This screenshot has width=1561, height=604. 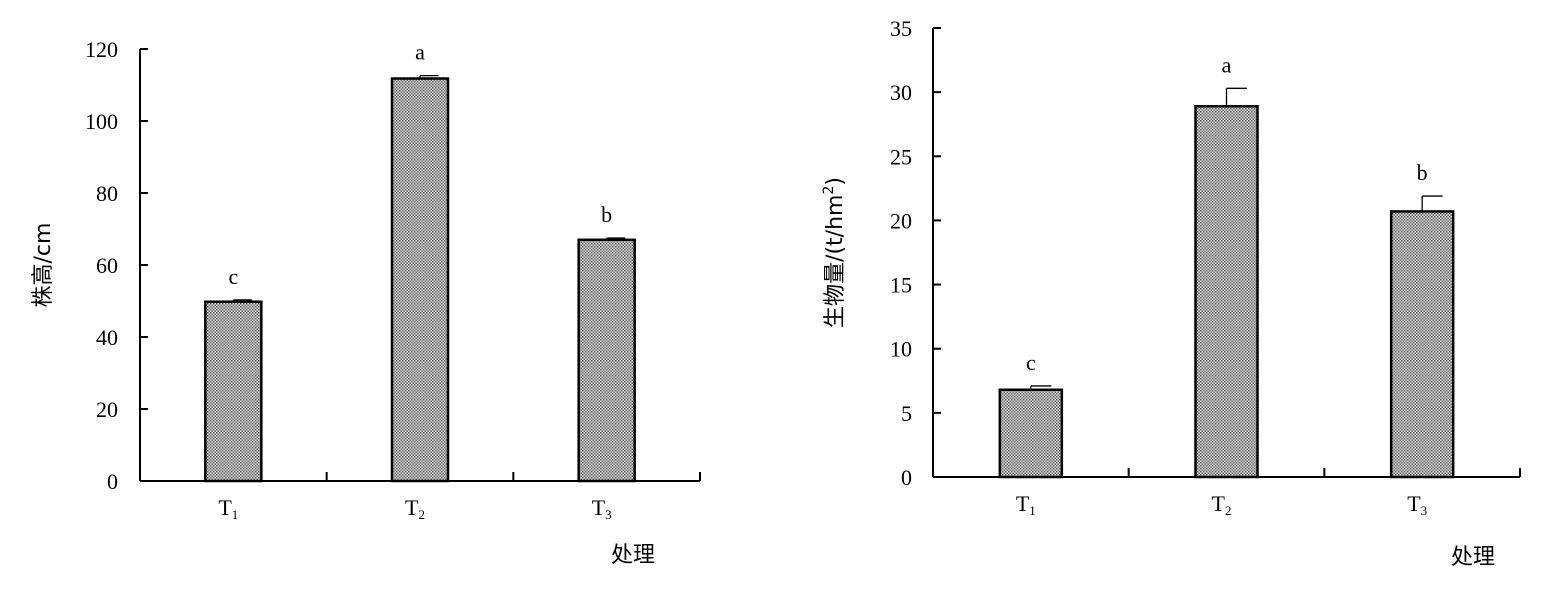 What do you see at coordinates (901, 92) in the screenshot?
I see `y-tick-label: 30` at bounding box center [901, 92].